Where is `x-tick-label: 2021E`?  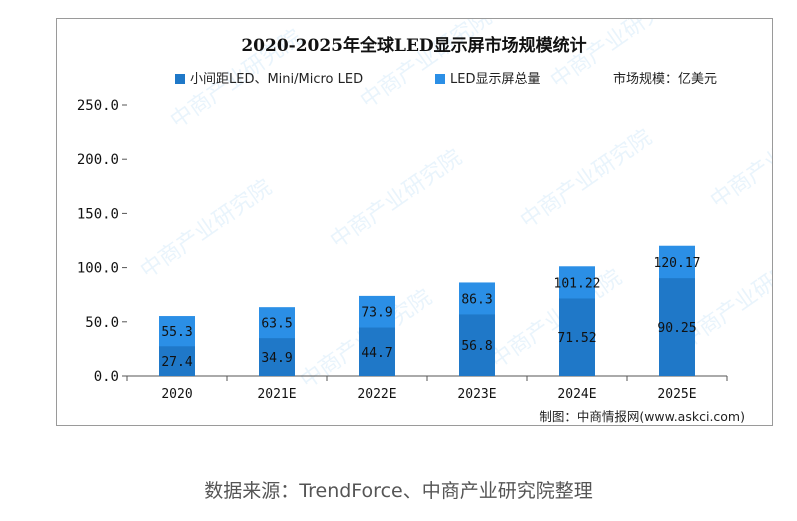
x-tick-label: 2021E is located at coordinates (276, 394).